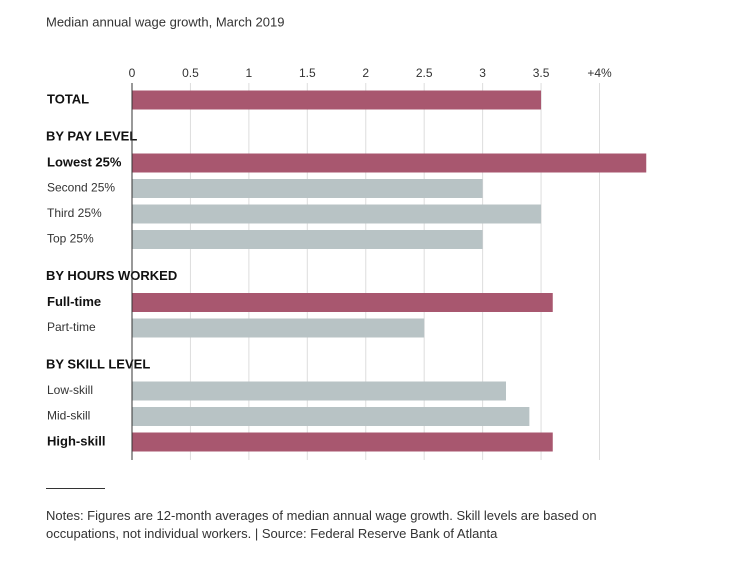 Image resolution: width=736 pixels, height=581 pixels. Describe the element at coordinates (74, 213) in the screenshot. I see `category-label: Third 25%` at that location.